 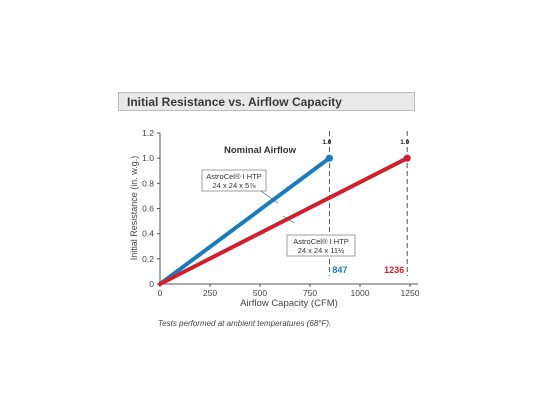 I want to click on callout-series-1: AstroCel® I HTP 24 x 24 x 5⅞, so click(x=240, y=186).